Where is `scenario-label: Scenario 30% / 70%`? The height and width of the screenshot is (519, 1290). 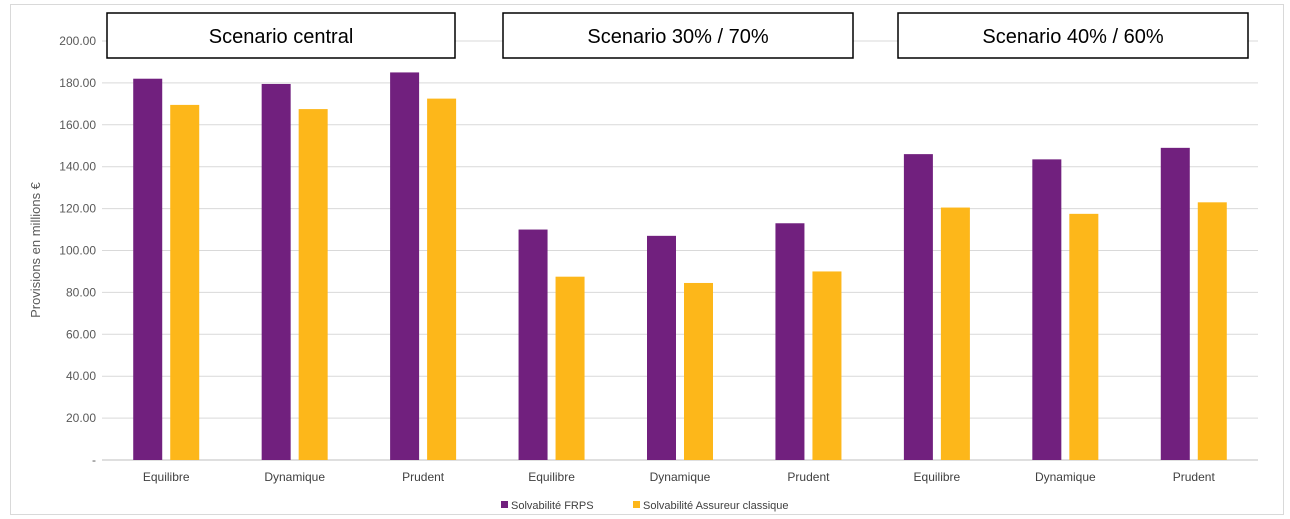
scenario-label: Scenario 30% / 70% is located at coordinates (677, 37).